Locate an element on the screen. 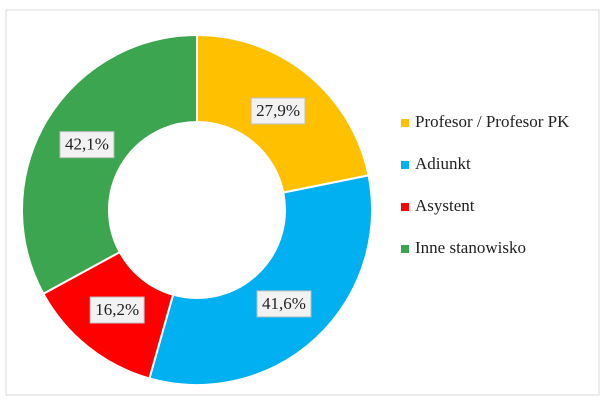 The height and width of the screenshot is (400, 605). data-label: 27,9% is located at coordinates (278, 110).